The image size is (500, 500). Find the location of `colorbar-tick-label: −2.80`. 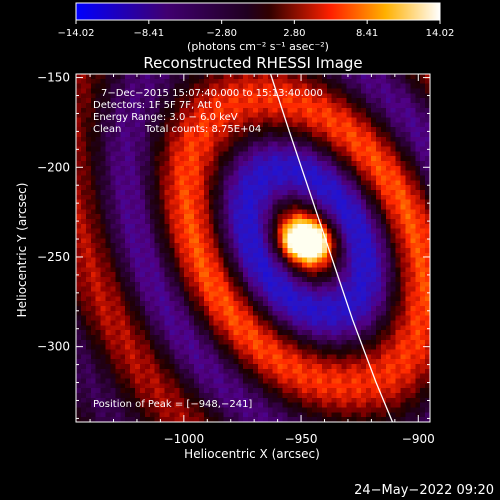

colorbar-tick-label: −2.80 is located at coordinates (221, 33).